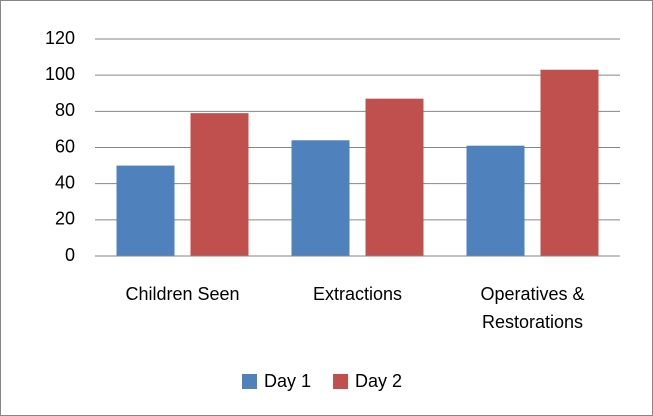 This screenshot has width=653, height=416. I want to click on y-tick-label: 40, so click(65, 182).